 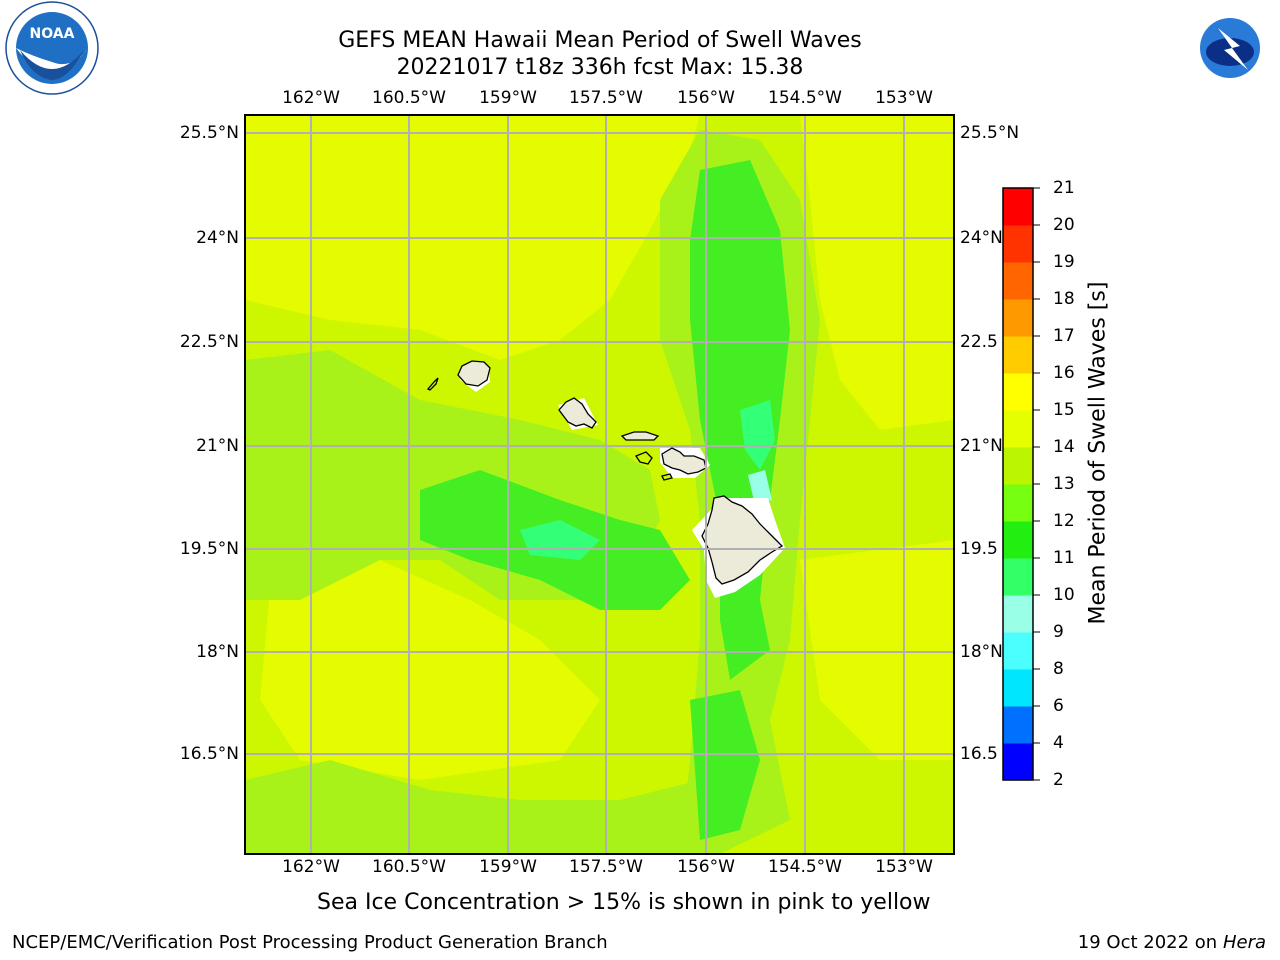 I want to click on lon-tick-label-bot: 154.5°W, so click(x=805, y=867).